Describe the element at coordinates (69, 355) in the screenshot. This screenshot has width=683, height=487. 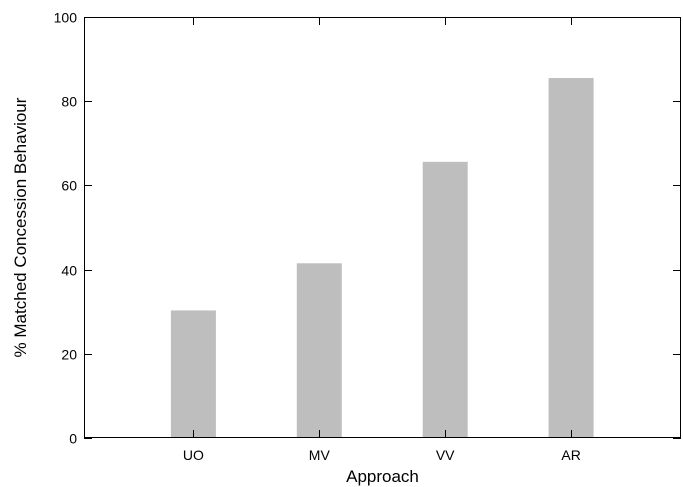
I see `y-tick-label: 20` at that location.